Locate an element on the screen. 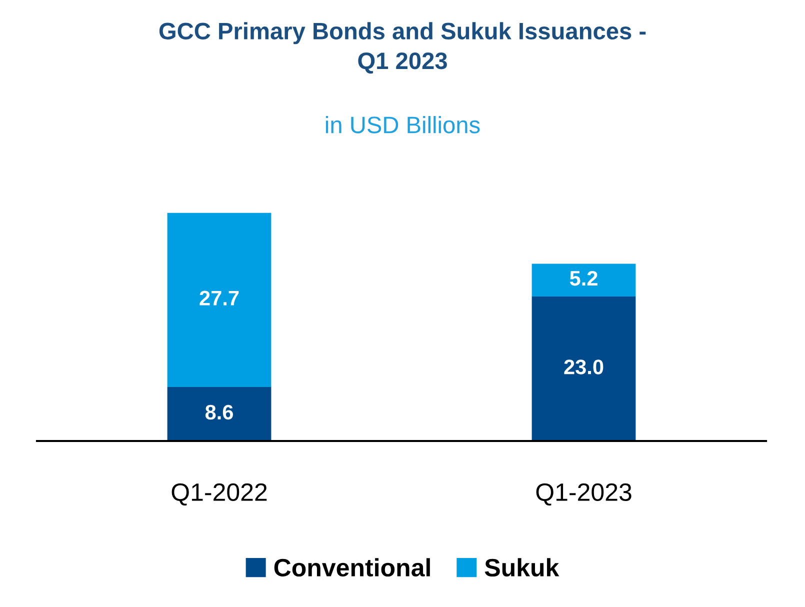 This screenshot has height=607, width=805. data-label: 8.6 is located at coordinates (219, 412).